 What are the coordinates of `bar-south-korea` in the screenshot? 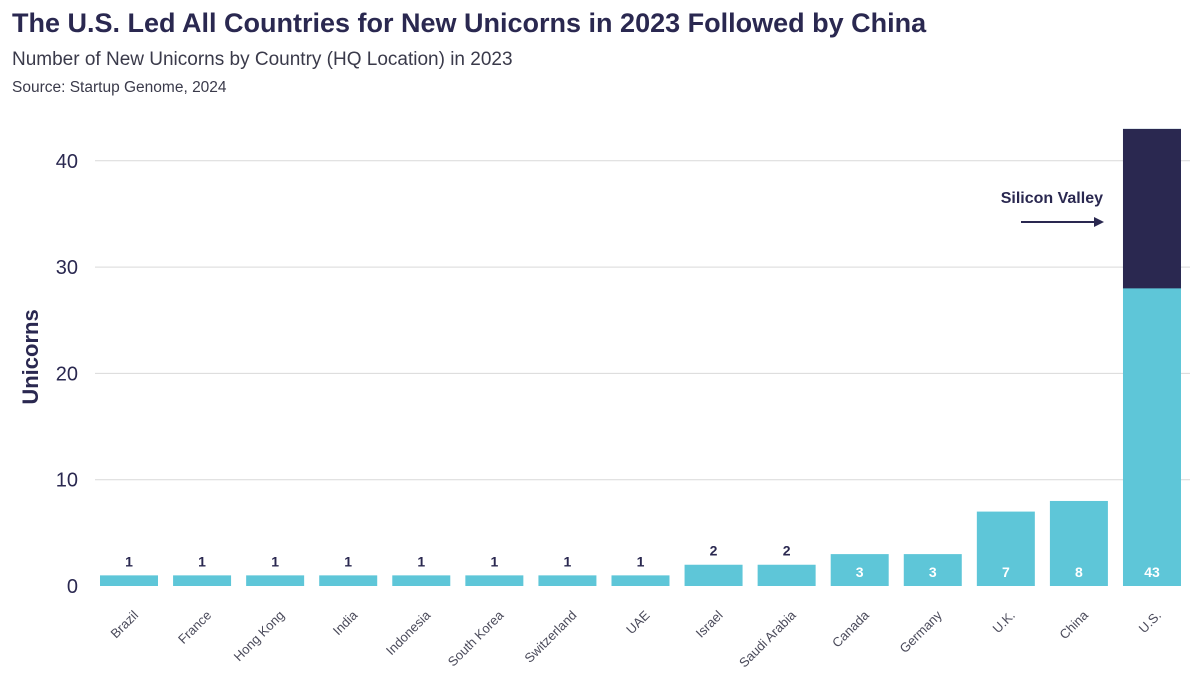 It's located at (494, 580).